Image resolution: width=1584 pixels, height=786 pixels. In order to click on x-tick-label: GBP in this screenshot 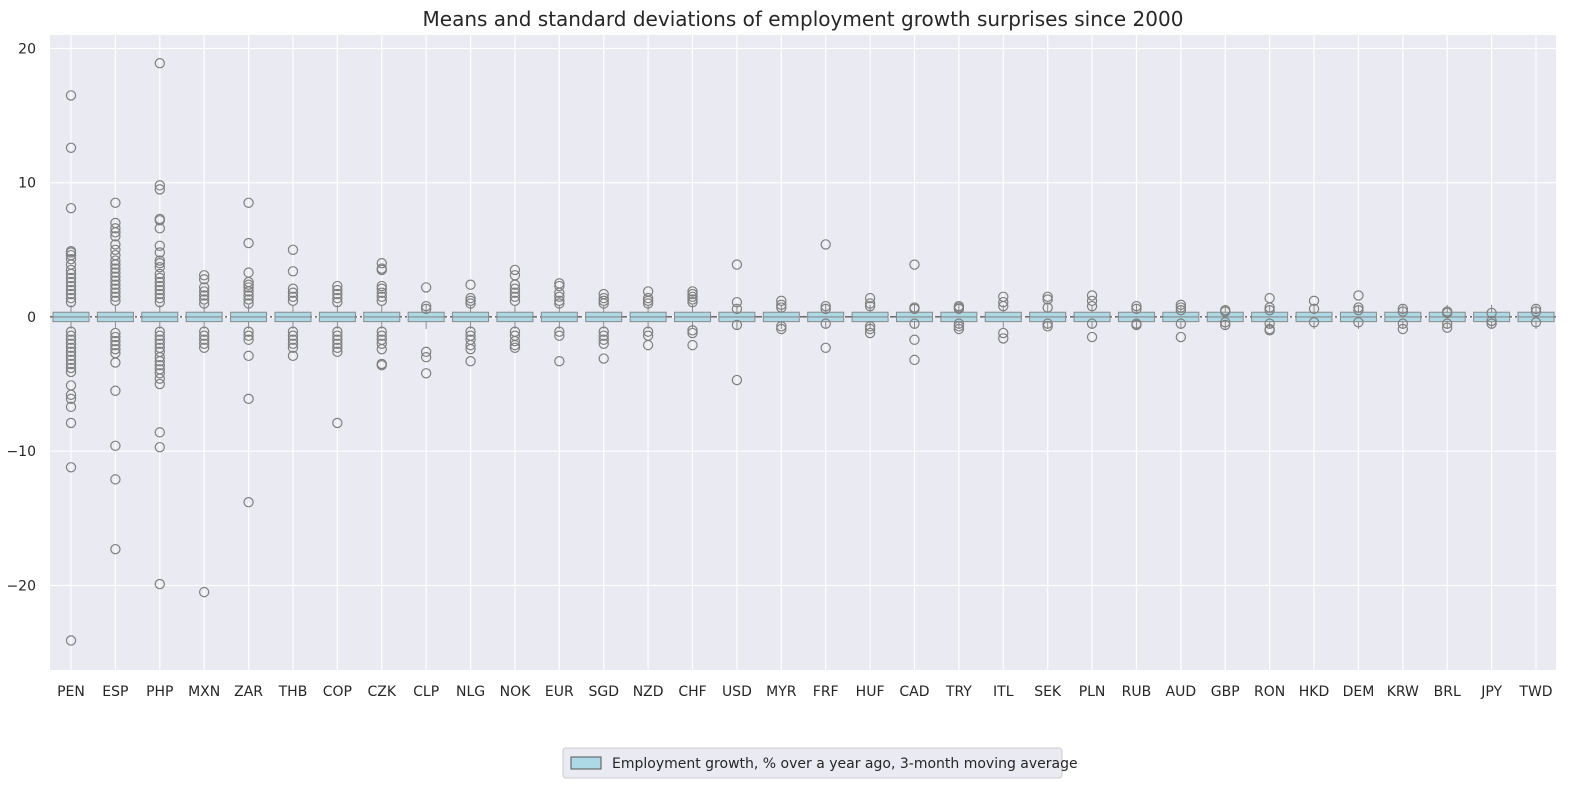, I will do `click(1225, 692)`.